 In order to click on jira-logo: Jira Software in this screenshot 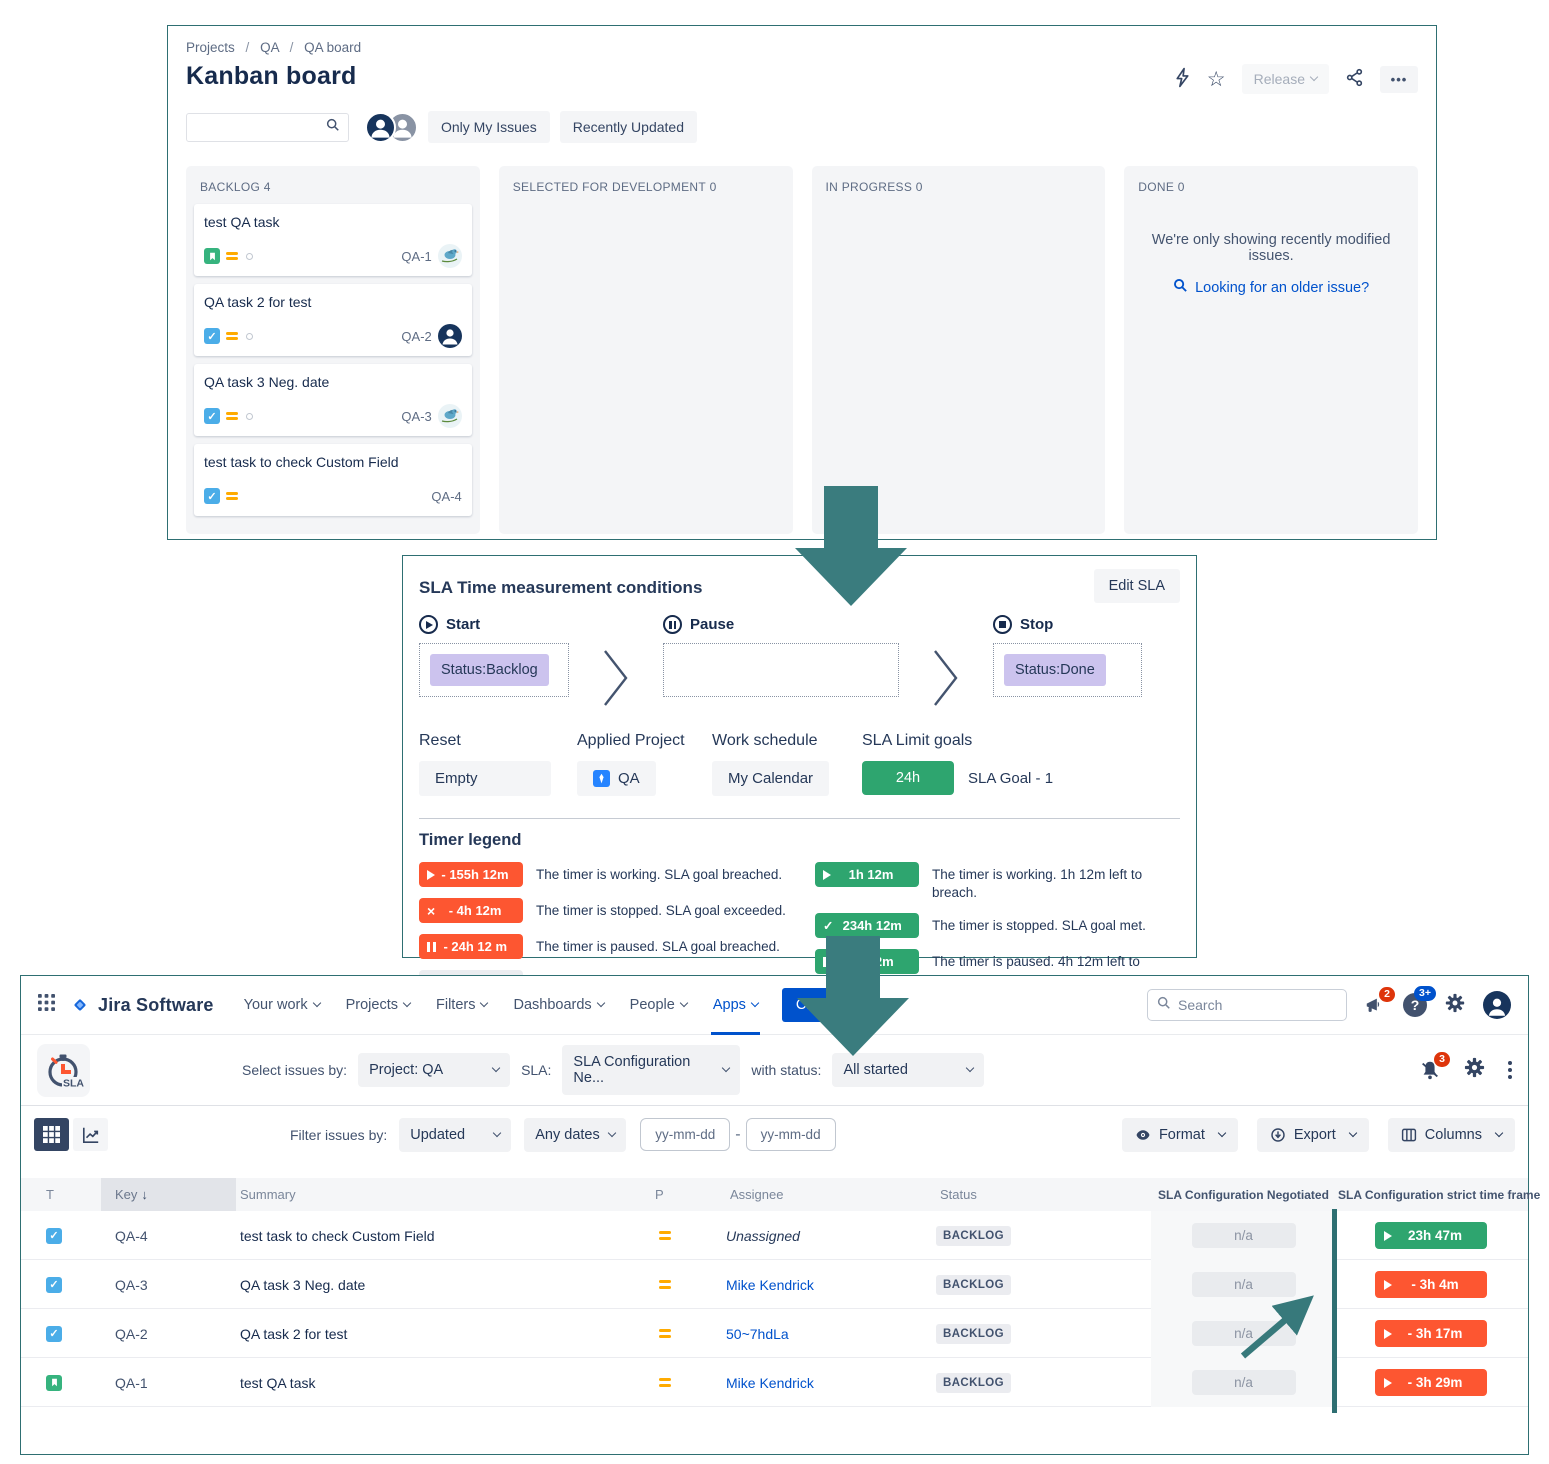, I will do `click(141, 1005)`.